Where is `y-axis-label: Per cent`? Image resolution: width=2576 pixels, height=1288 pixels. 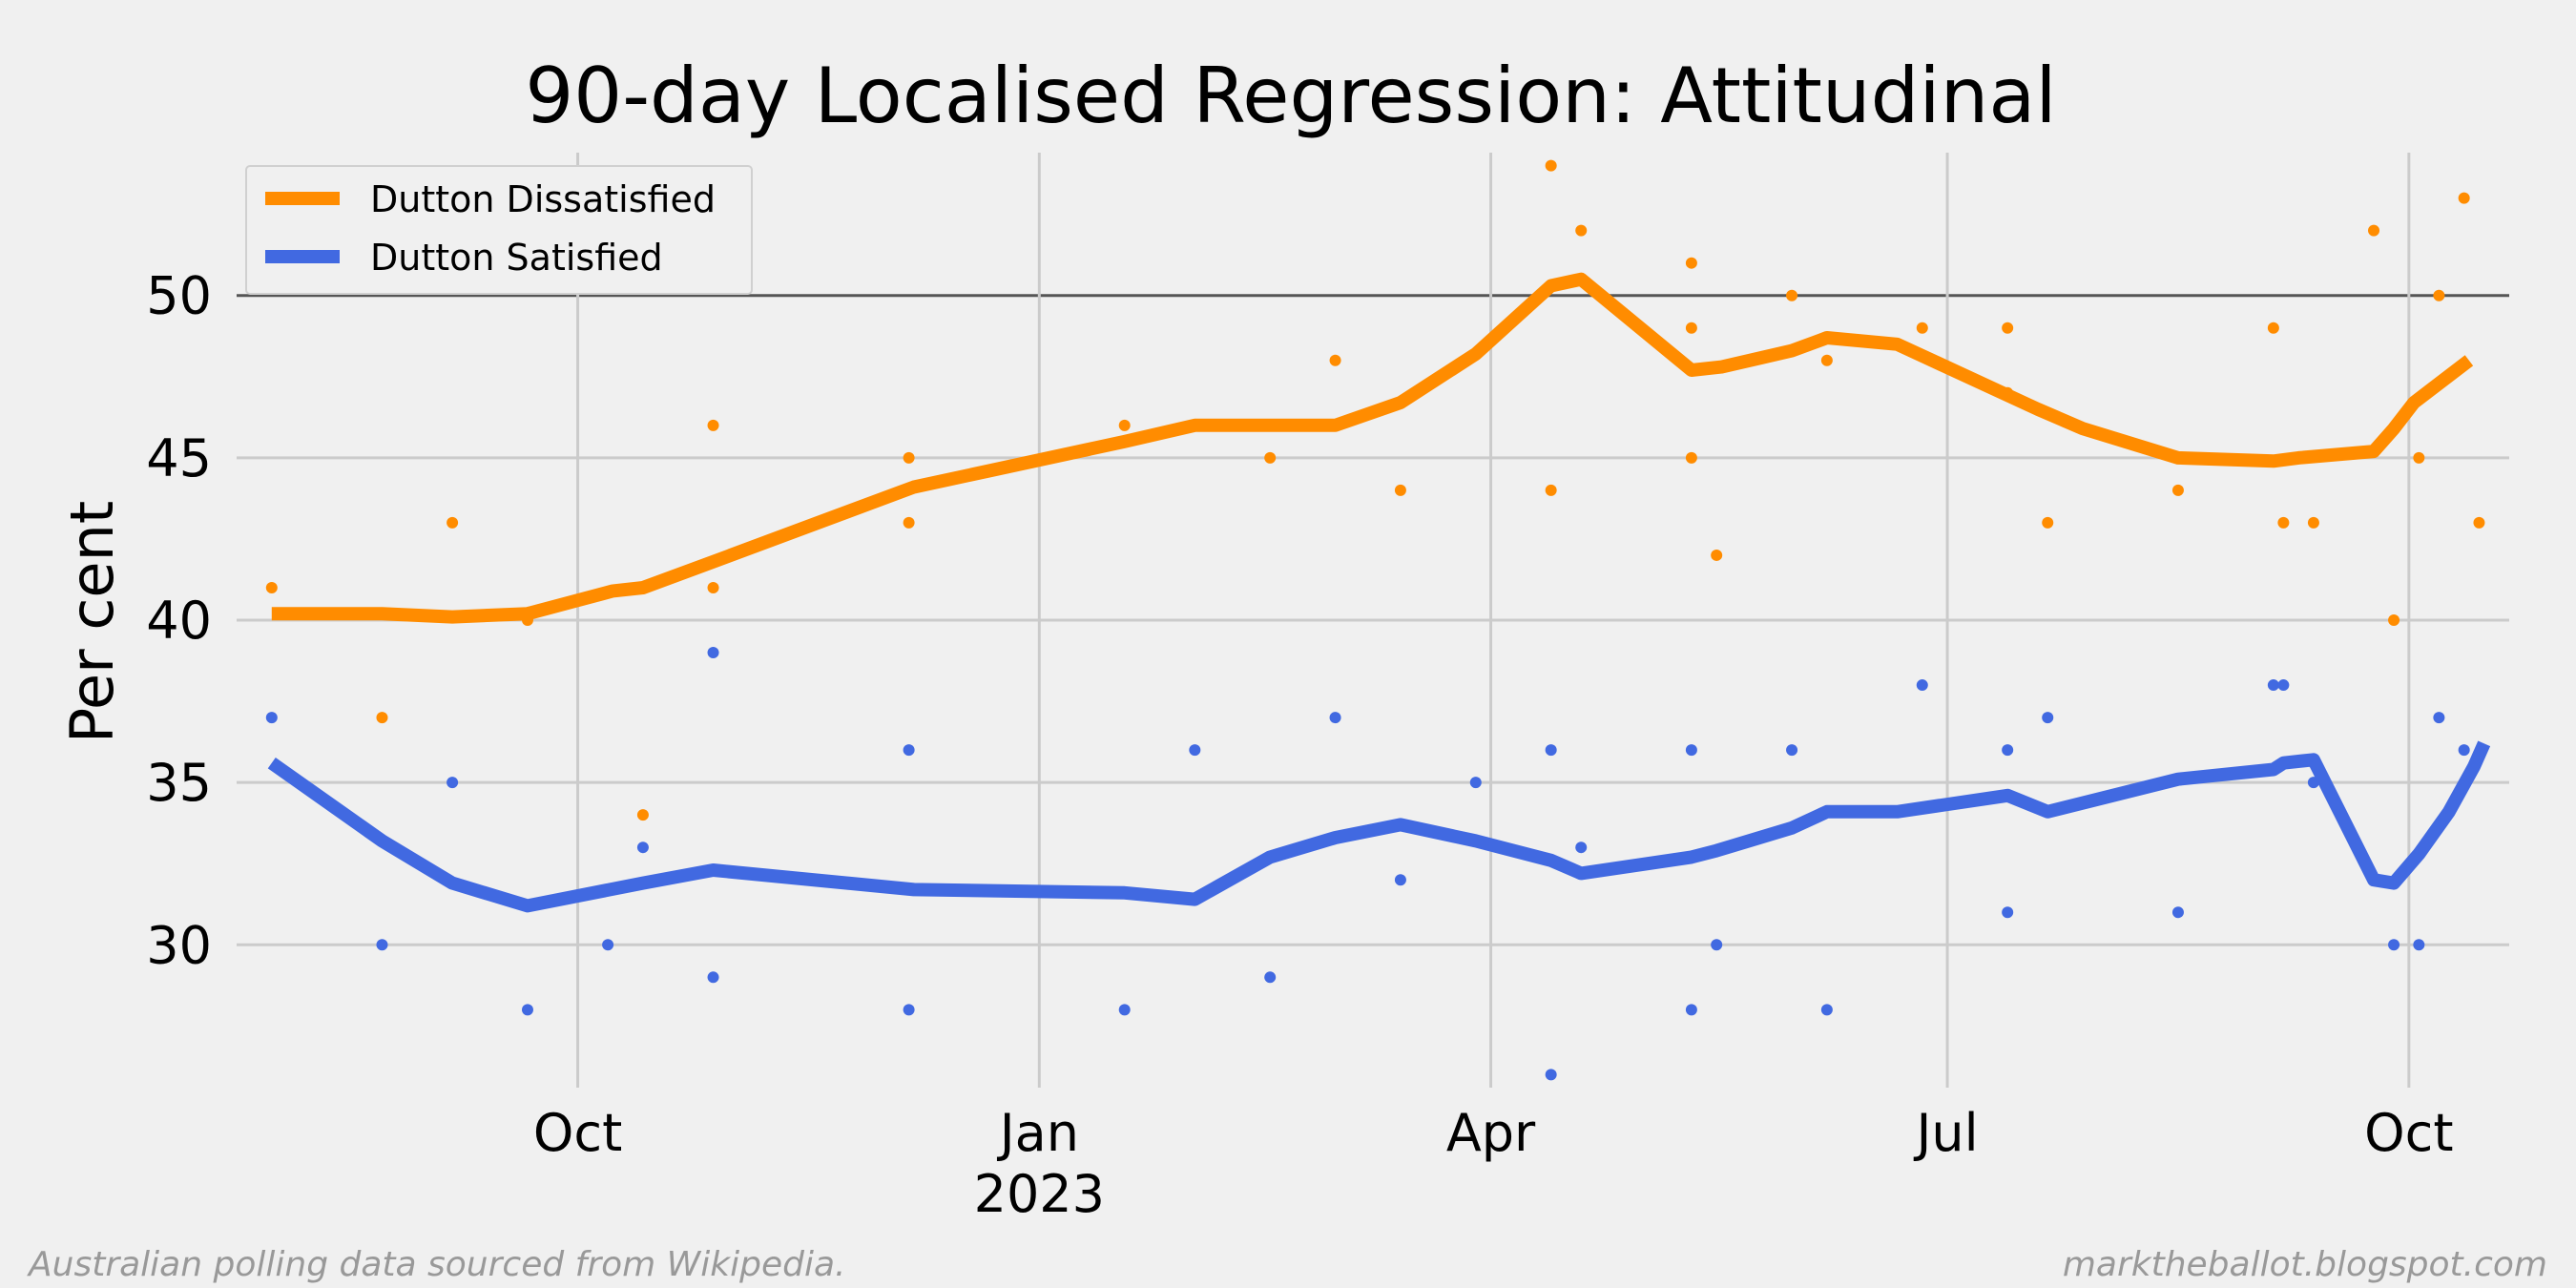
y-axis-label: Per cent is located at coordinates (92, 622).